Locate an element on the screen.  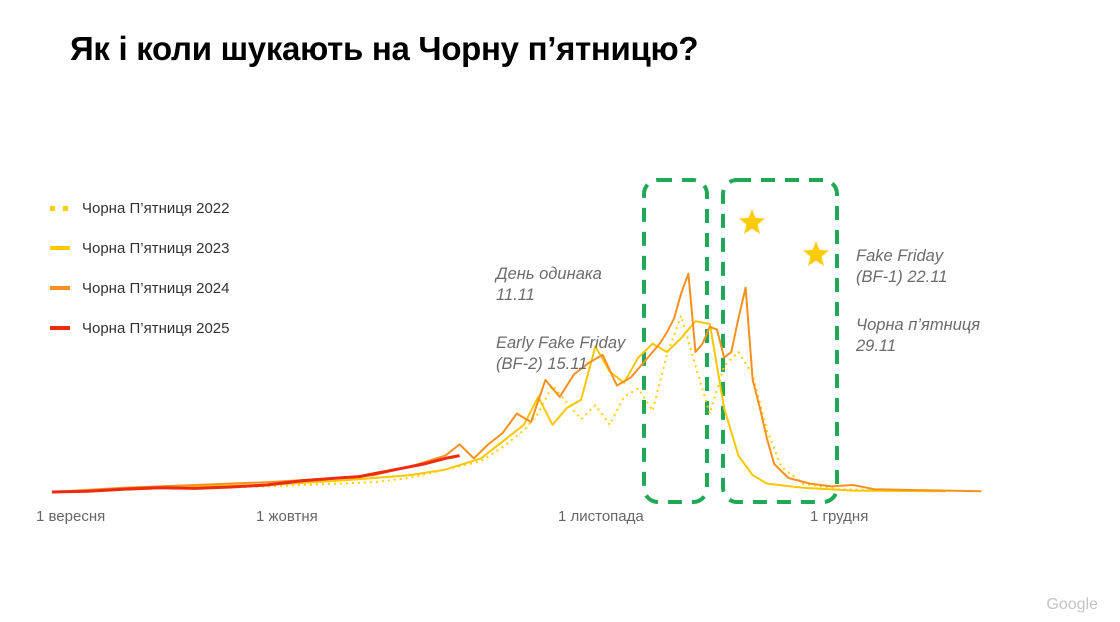
series-line-2025 is located at coordinates (255, 474).